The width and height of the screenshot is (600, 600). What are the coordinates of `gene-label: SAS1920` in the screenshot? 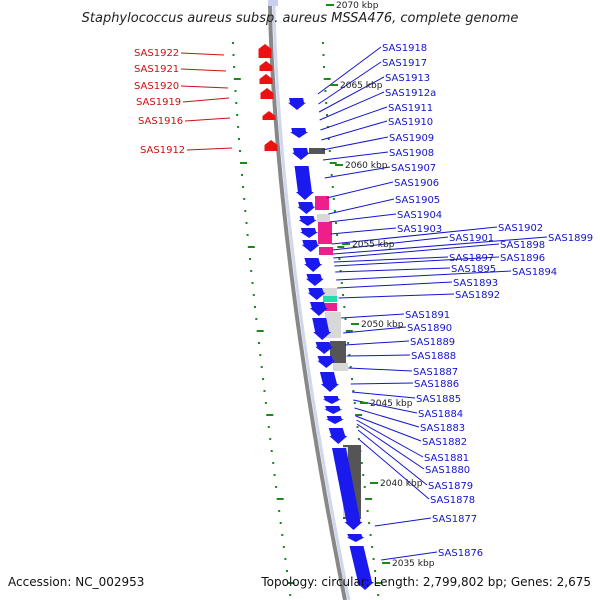 It's located at (156, 86).